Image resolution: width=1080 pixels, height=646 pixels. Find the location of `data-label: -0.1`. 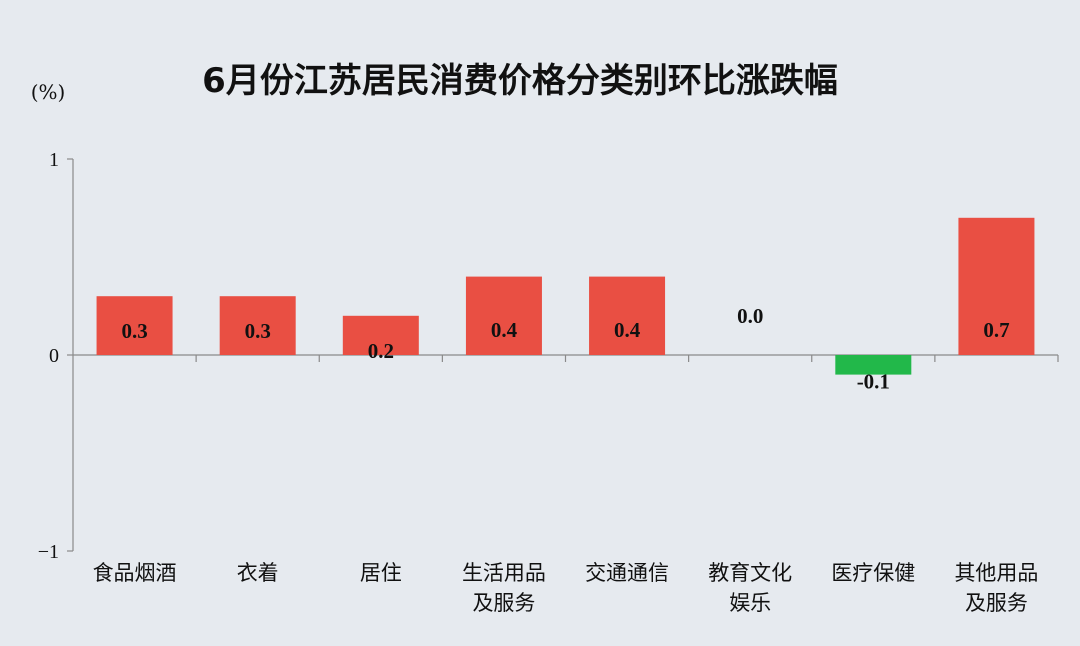

data-label: -0.1 is located at coordinates (873, 382).